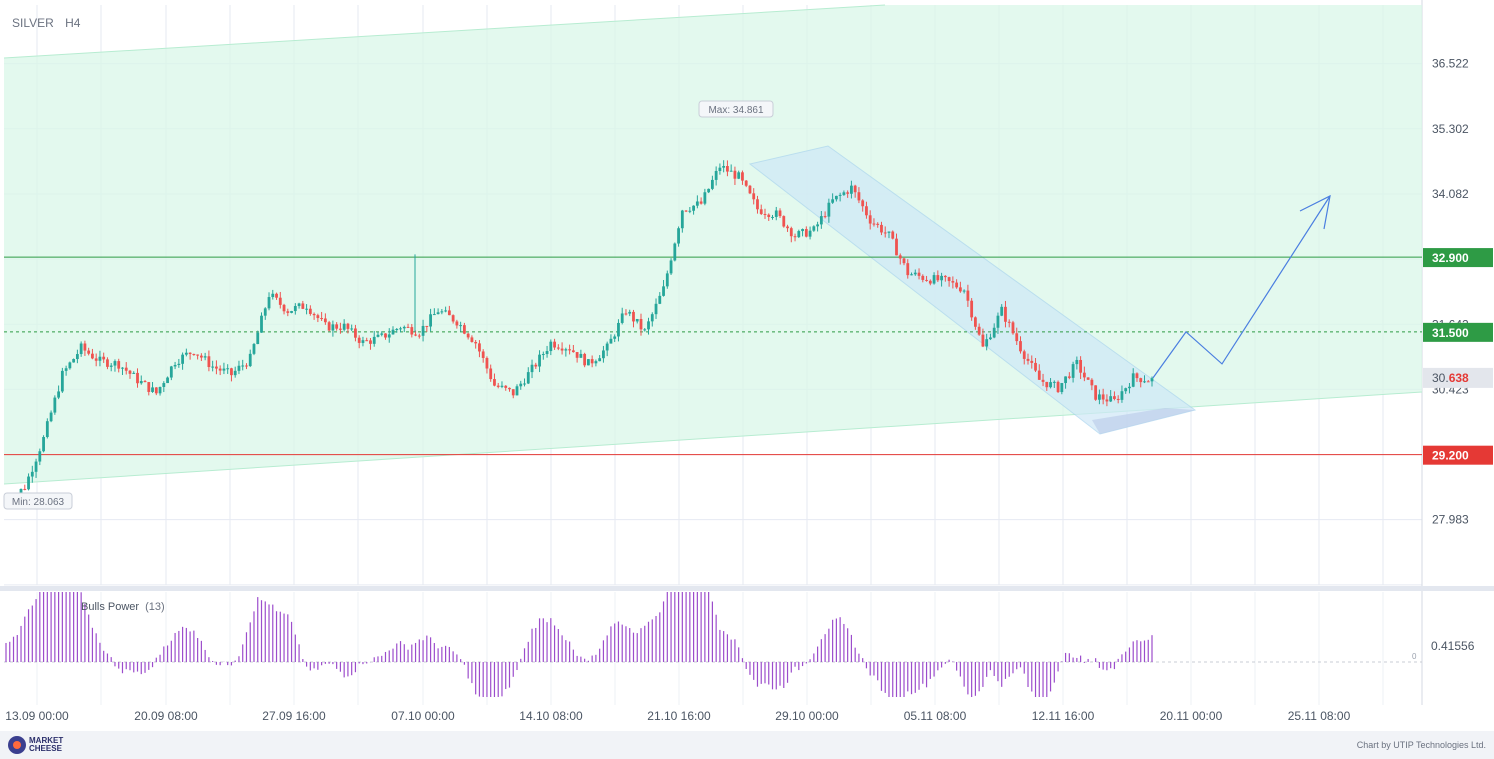 The image size is (1494, 759). What do you see at coordinates (1450, 456) in the screenshot?
I see `level-tag-label: 29.200` at bounding box center [1450, 456].